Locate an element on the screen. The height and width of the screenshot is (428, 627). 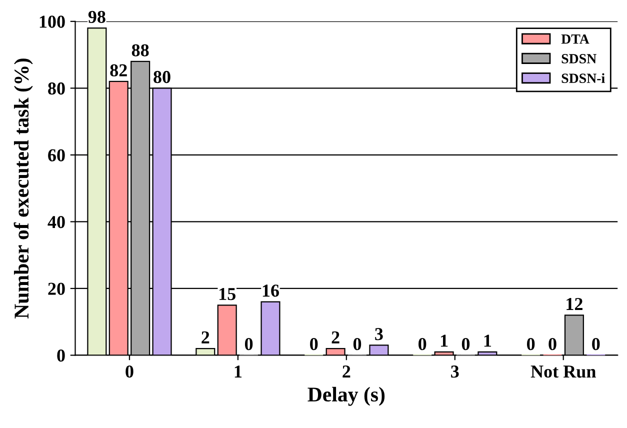
data-label: 16 is located at coordinates (270, 290).